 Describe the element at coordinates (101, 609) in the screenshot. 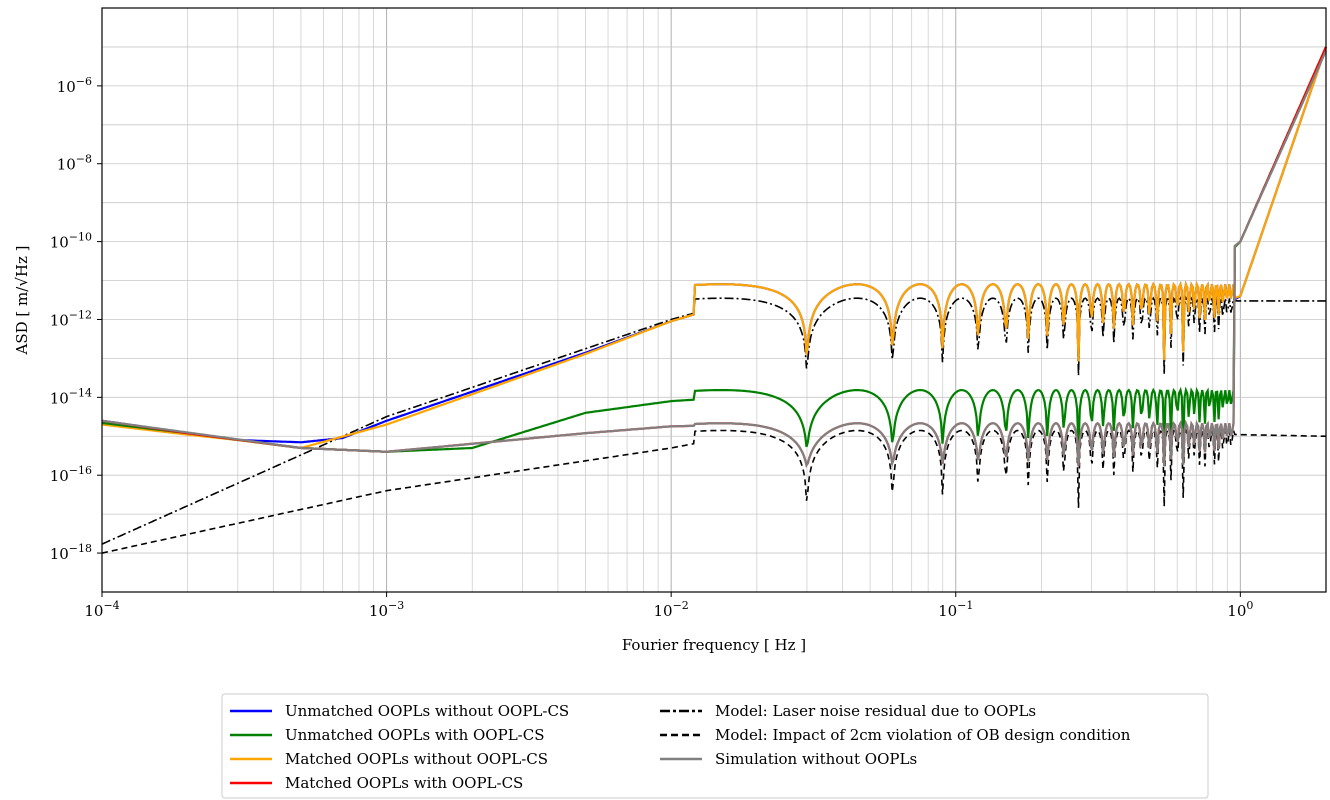

I see `x-tick-label: 10⁻⁴` at that location.